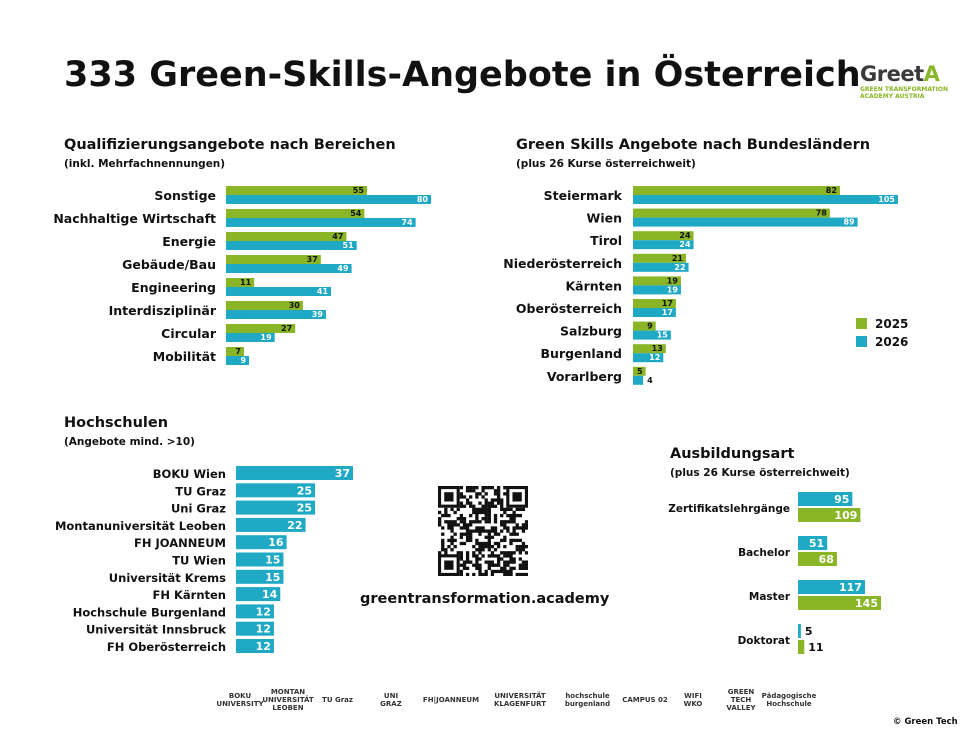  What do you see at coordinates (263, 611) in the screenshot?
I see `value-label-hochschule-burgenland: 12` at bounding box center [263, 611].